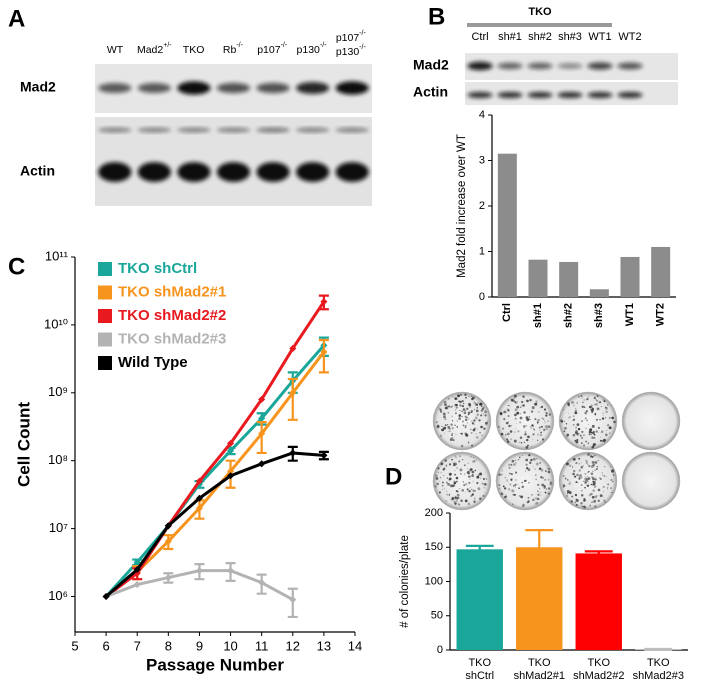  Describe the element at coordinates (324, 645) in the screenshot. I see `x-tick-label: 13` at that location.